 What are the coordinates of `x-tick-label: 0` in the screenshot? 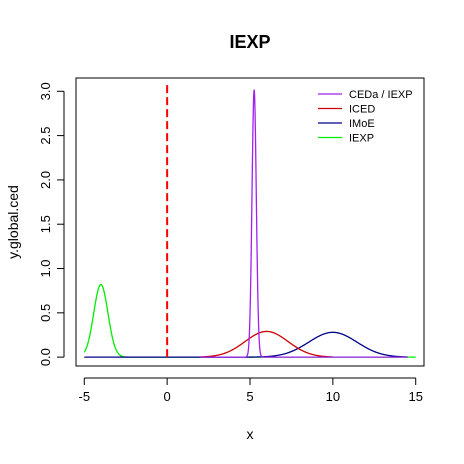 It's located at (167, 396).